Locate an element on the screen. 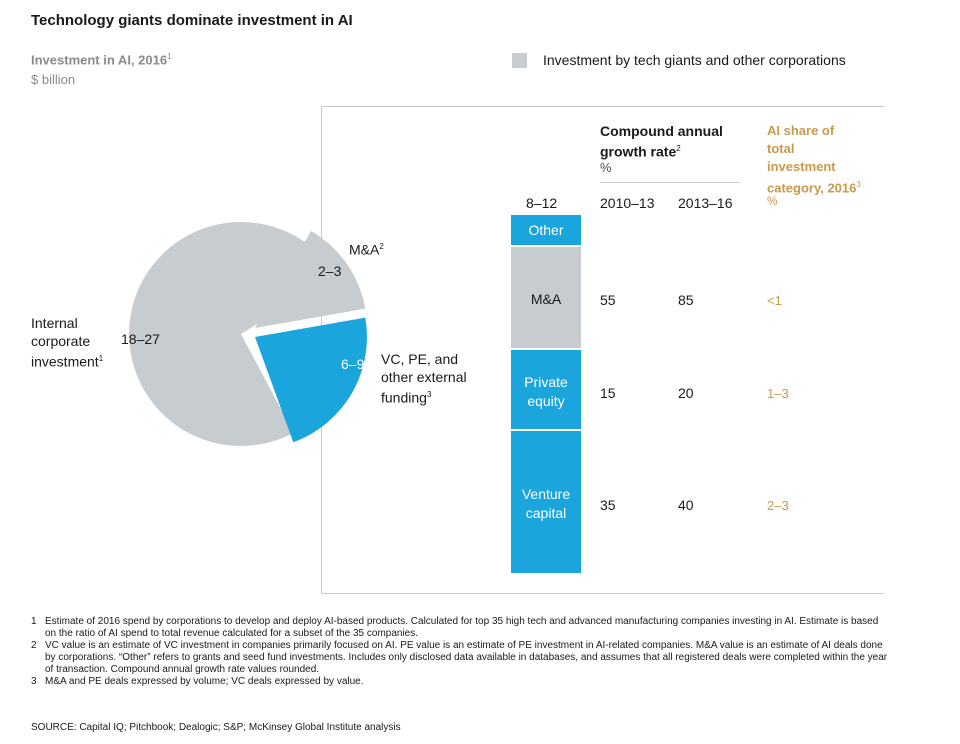  cell-vc-c2: 40 is located at coordinates (686, 505).